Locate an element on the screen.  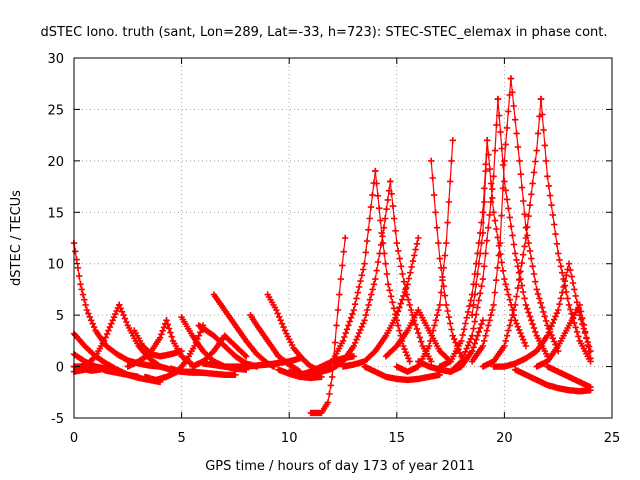
y-tick-label: 0 is located at coordinates (60, 368).